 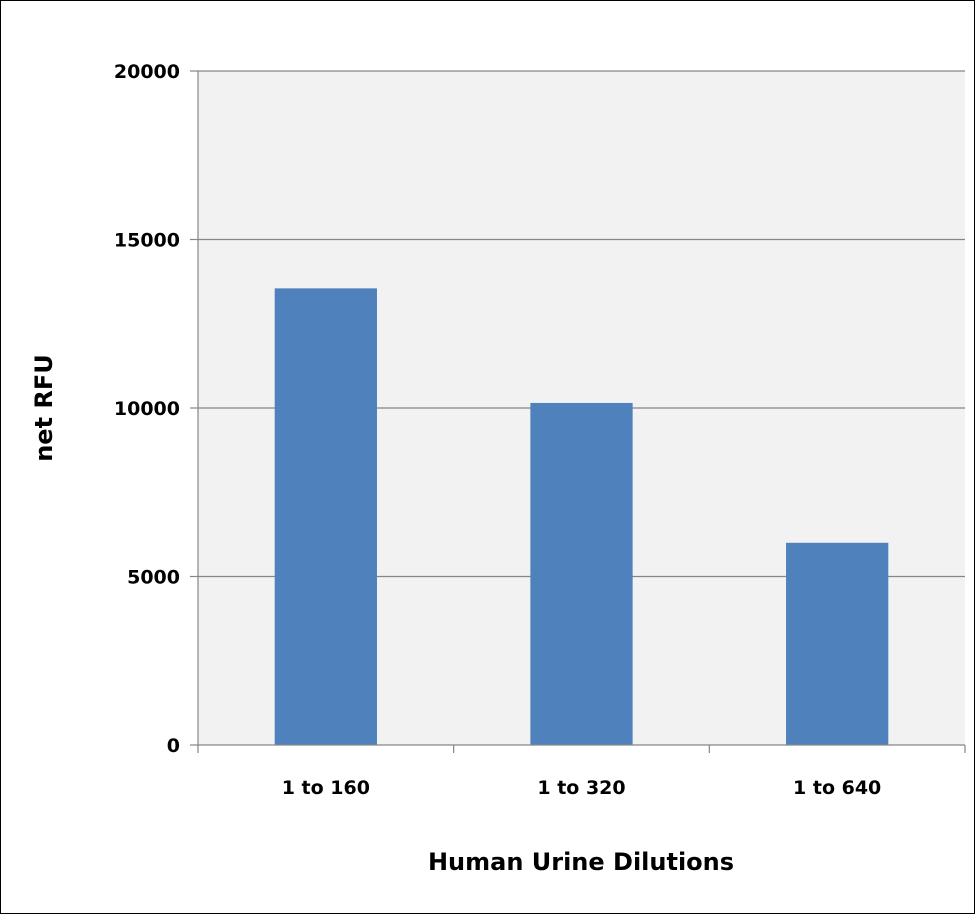 I want to click on y-tick-label: 0, so click(x=173, y=746).